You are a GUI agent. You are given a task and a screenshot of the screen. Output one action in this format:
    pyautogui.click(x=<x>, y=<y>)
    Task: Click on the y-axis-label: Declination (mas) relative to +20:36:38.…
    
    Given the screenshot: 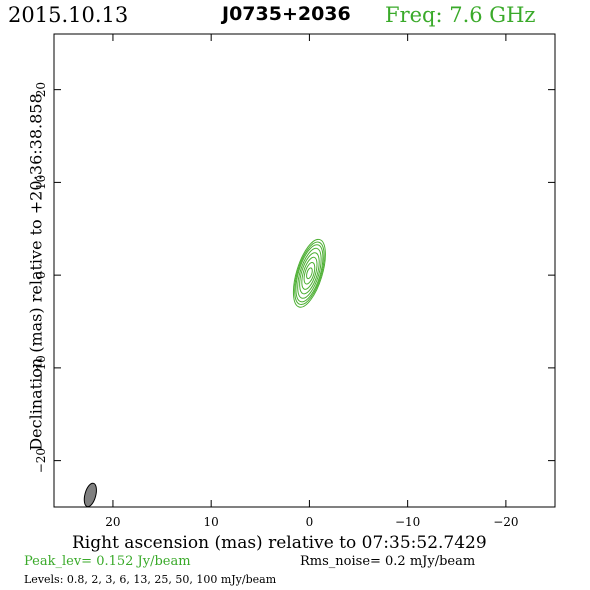 What is the action you would take?
    pyautogui.click(x=36, y=272)
    